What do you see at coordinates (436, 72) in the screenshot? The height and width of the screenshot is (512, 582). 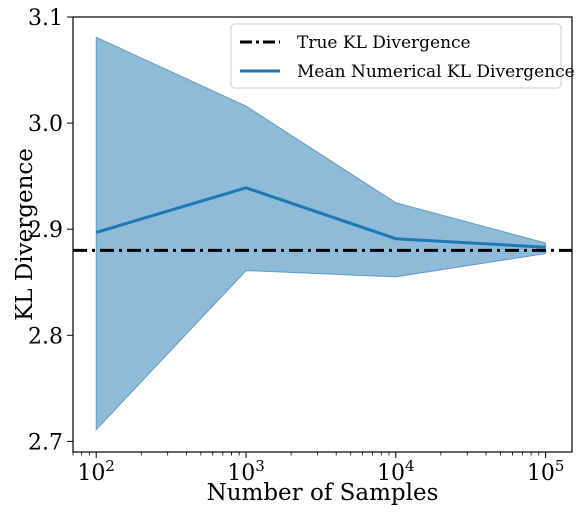 I see `legend-label: Mean Numerical KL Divergence` at bounding box center [436, 72].